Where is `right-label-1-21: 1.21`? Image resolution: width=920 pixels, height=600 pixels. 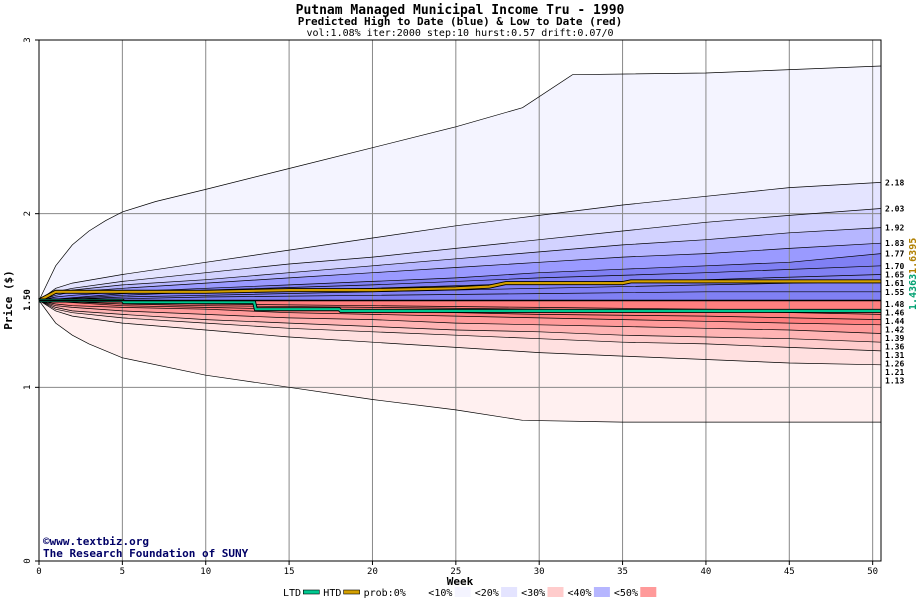
right-label-1-21: 1.21 is located at coordinates (894, 372).